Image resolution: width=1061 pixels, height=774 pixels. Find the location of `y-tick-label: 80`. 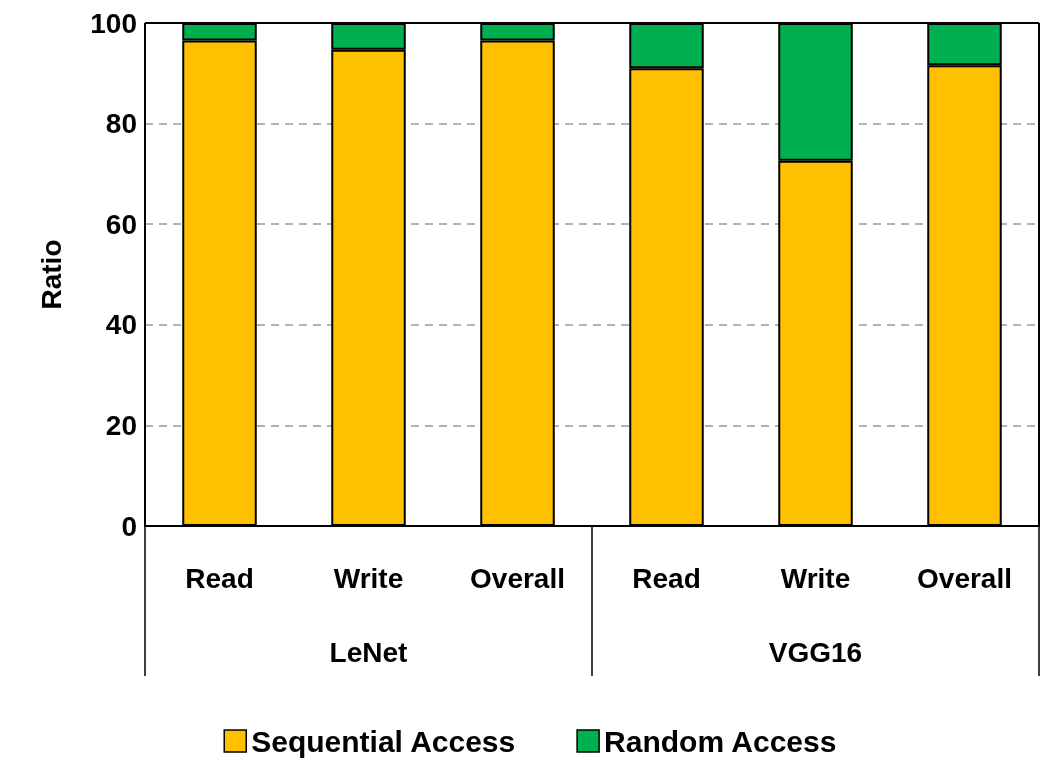

y-tick-label: 80 is located at coordinates (121, 124).